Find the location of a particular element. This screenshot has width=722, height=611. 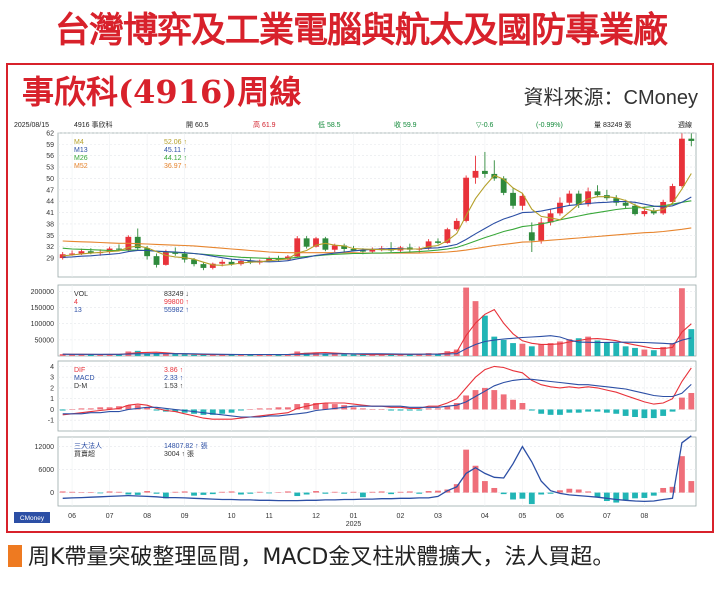

inst-tick-label: 12000 is located at coordinates (45, 447).